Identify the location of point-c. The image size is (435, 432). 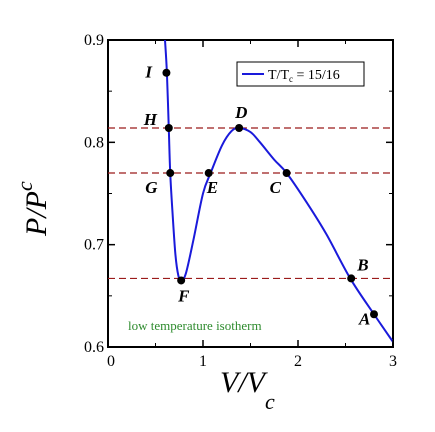
(286, 173).